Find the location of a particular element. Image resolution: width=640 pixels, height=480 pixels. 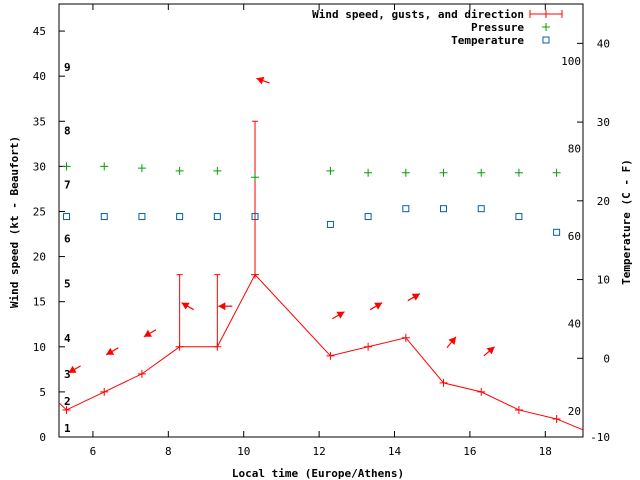

legend-label: Temperature is located at coordinates (487, 40).